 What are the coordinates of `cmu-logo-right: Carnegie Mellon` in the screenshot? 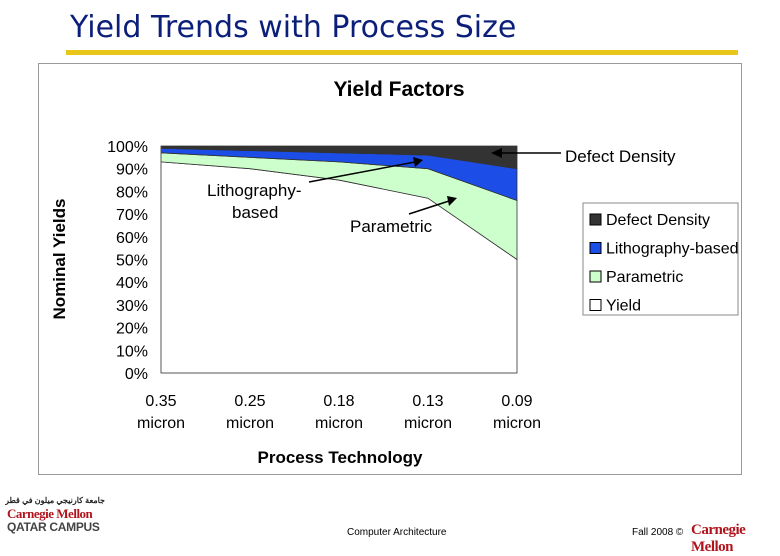 It's located at (718, 538).